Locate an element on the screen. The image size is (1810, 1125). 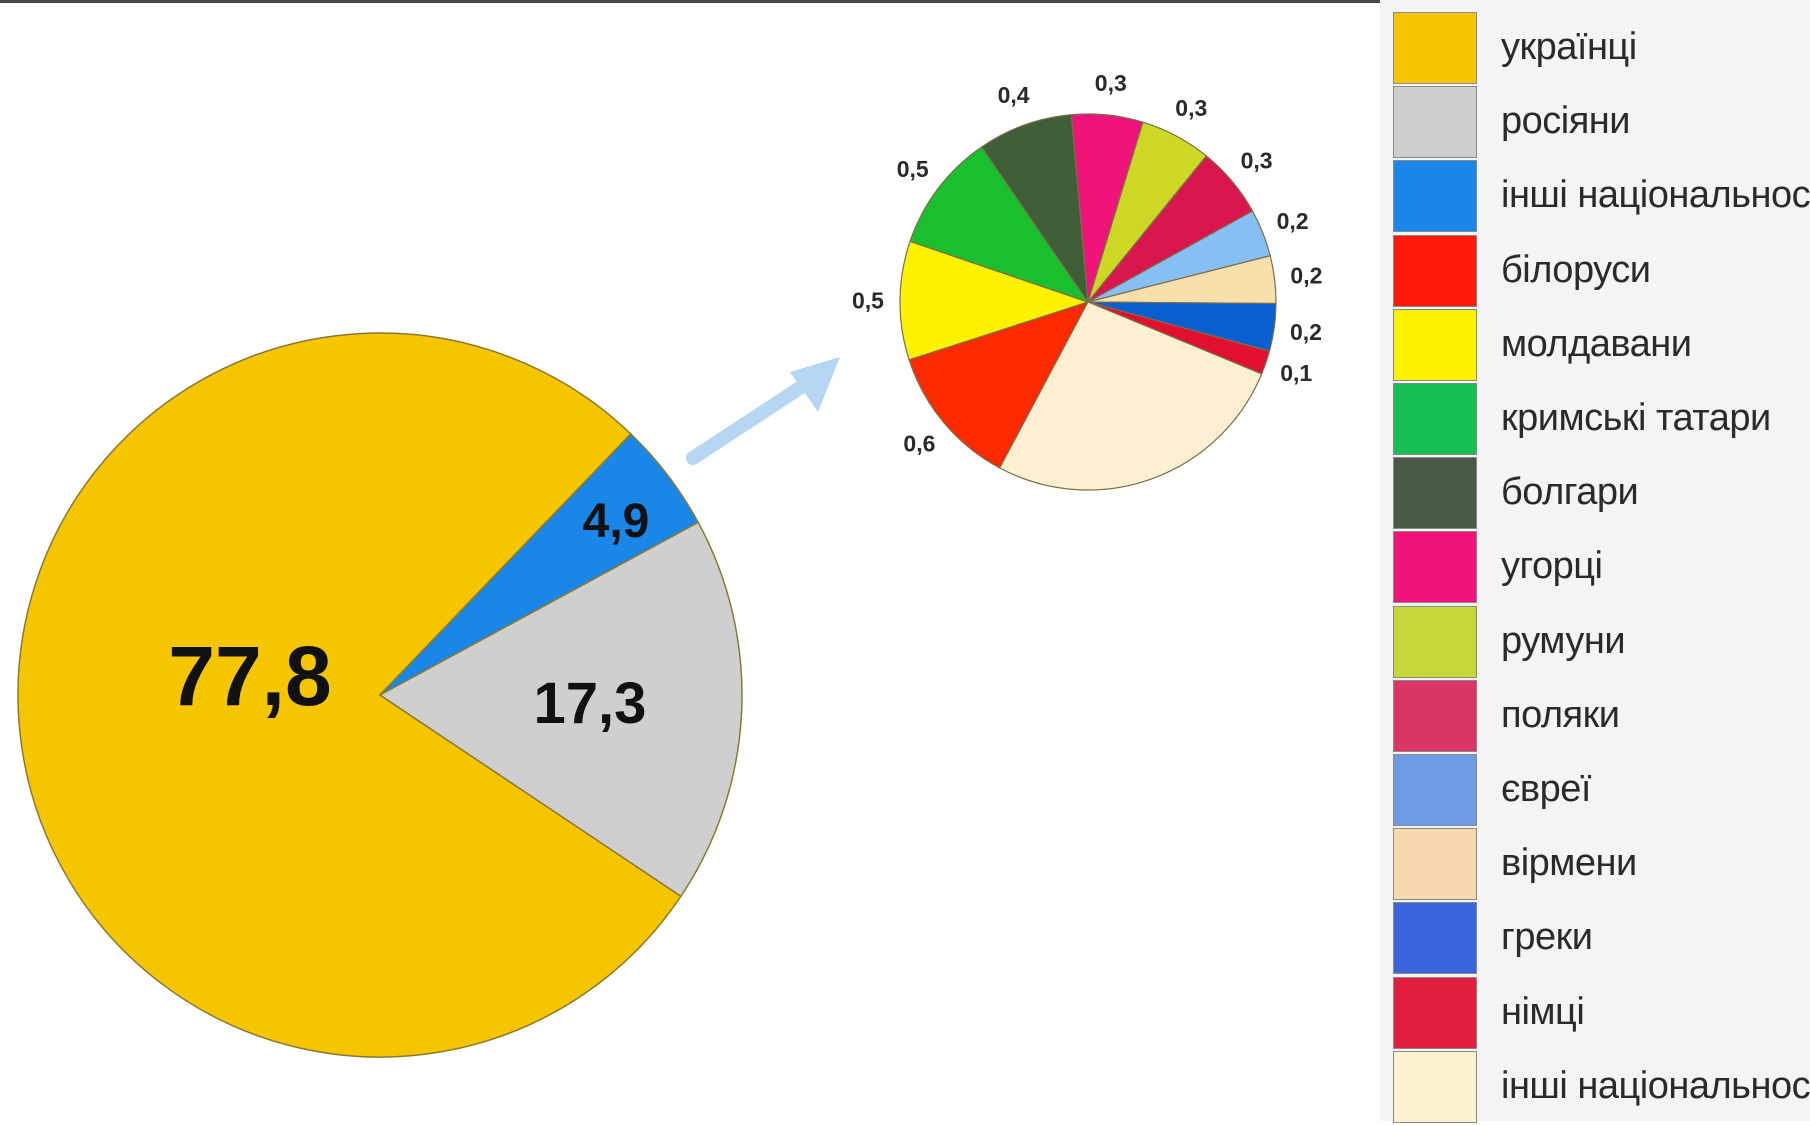
legend-item: угорці is located at coordinates (1601, 568).